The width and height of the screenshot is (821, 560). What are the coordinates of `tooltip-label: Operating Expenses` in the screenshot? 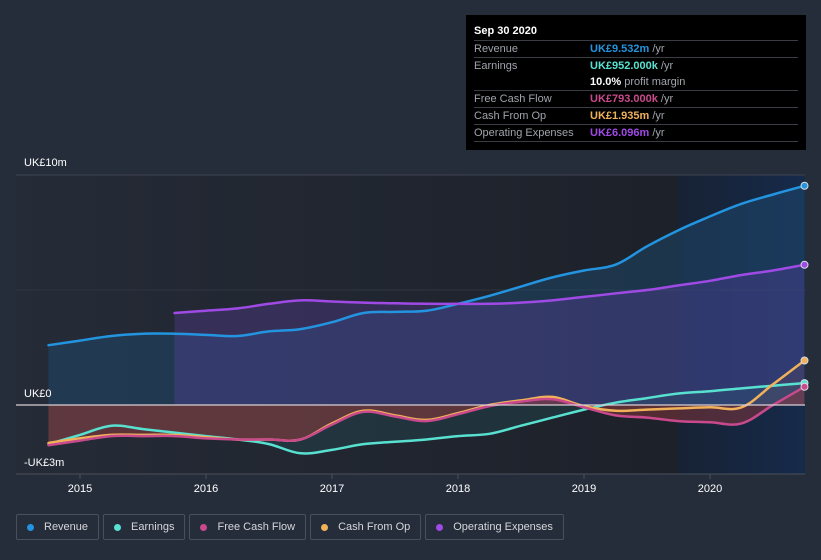 It's located at (524, 133).